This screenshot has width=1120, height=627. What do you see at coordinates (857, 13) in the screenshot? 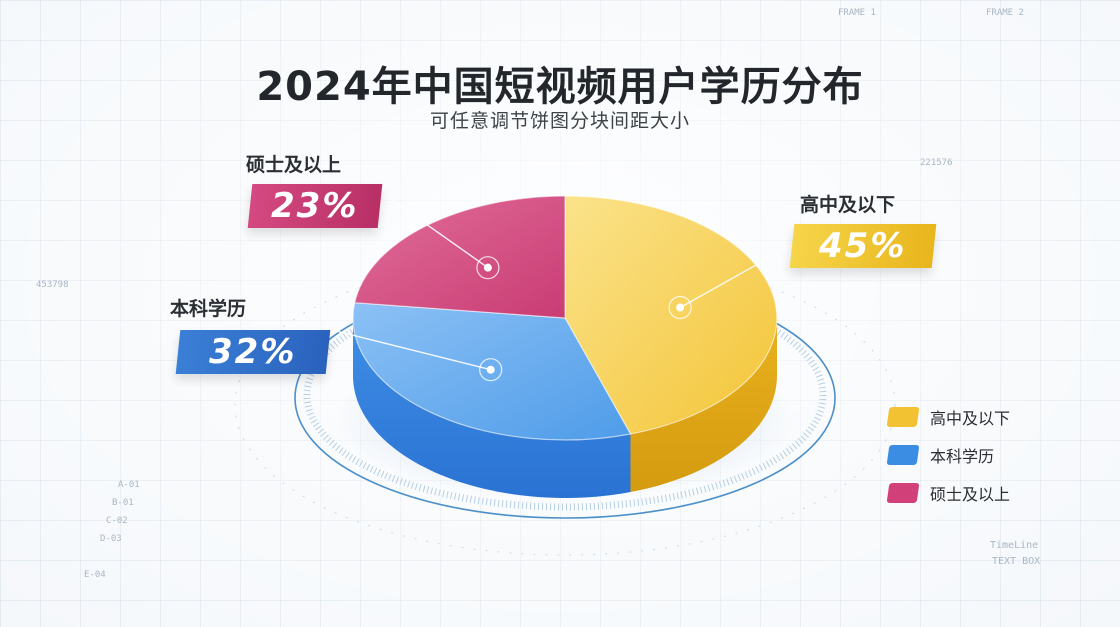
I see `frame-1-label: FRAME 1` at bounding box center [857, 13].